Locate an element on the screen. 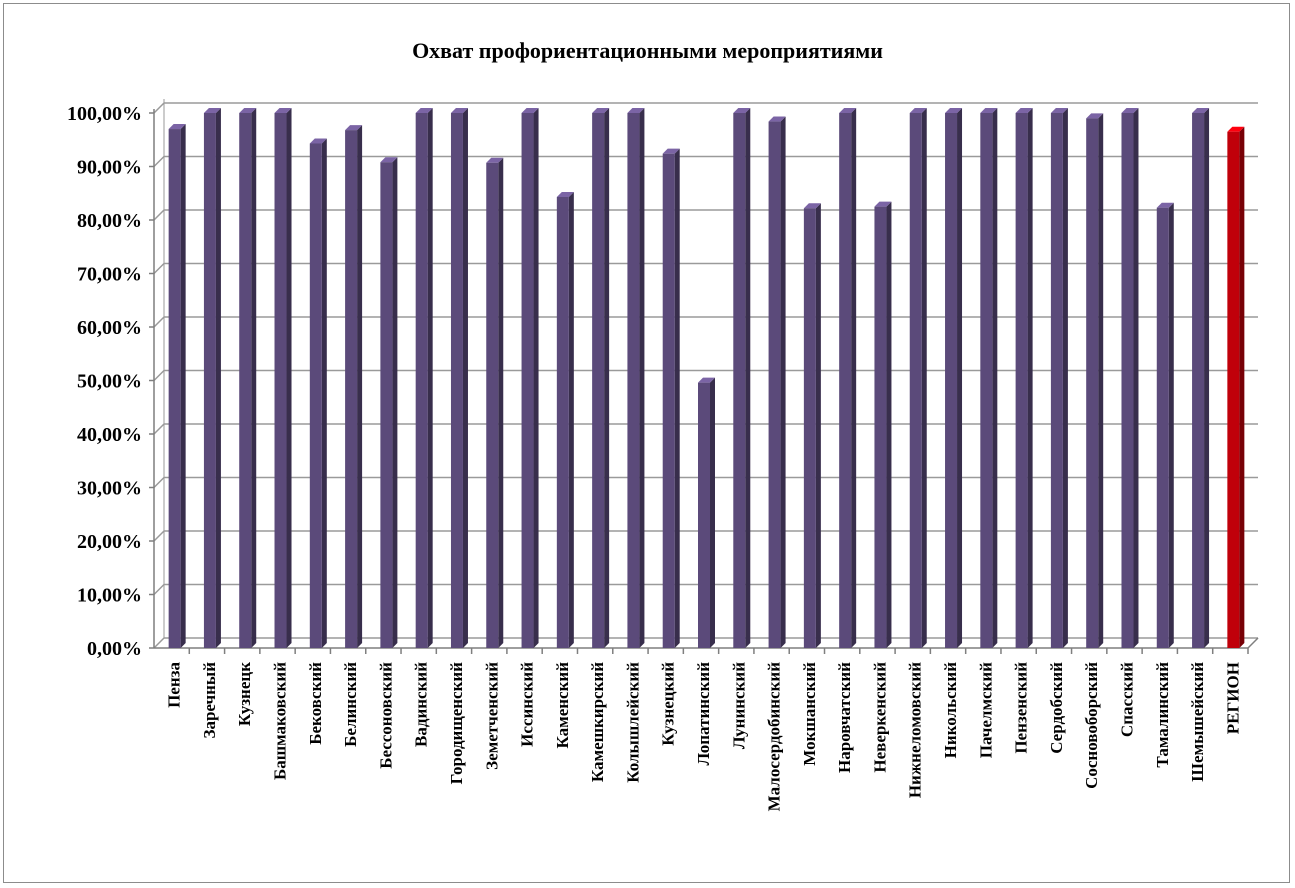 This screenshot has height=888, width=1295. x-tick-label: Тамалинский is located at coordinates (1162, 715).